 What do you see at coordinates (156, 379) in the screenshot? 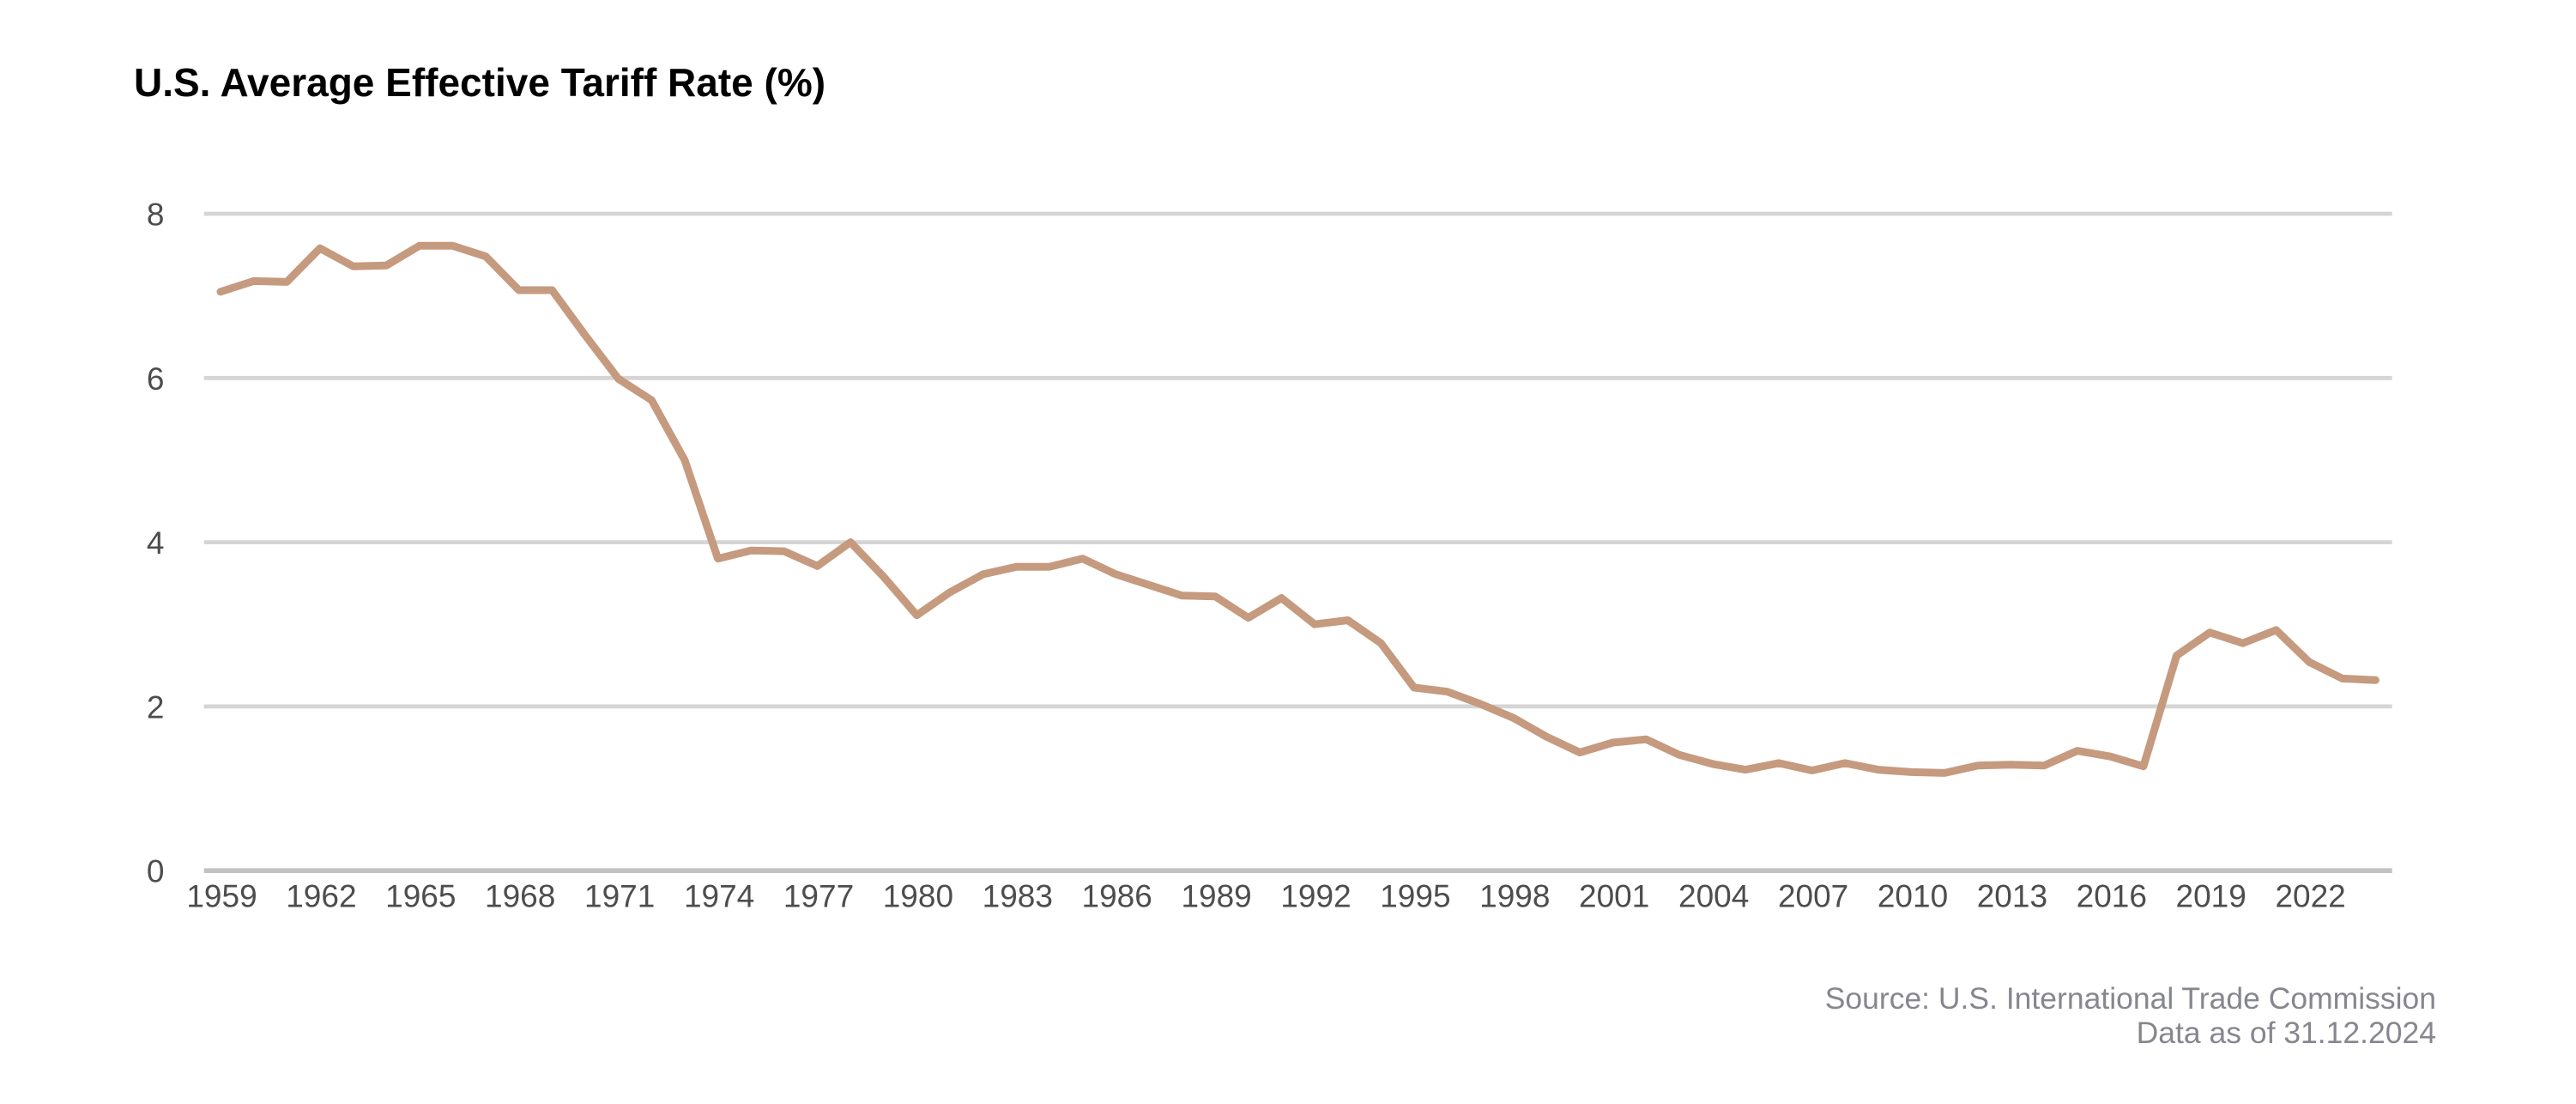
I see `svg-text: 6` at bounding box center [156, 379].